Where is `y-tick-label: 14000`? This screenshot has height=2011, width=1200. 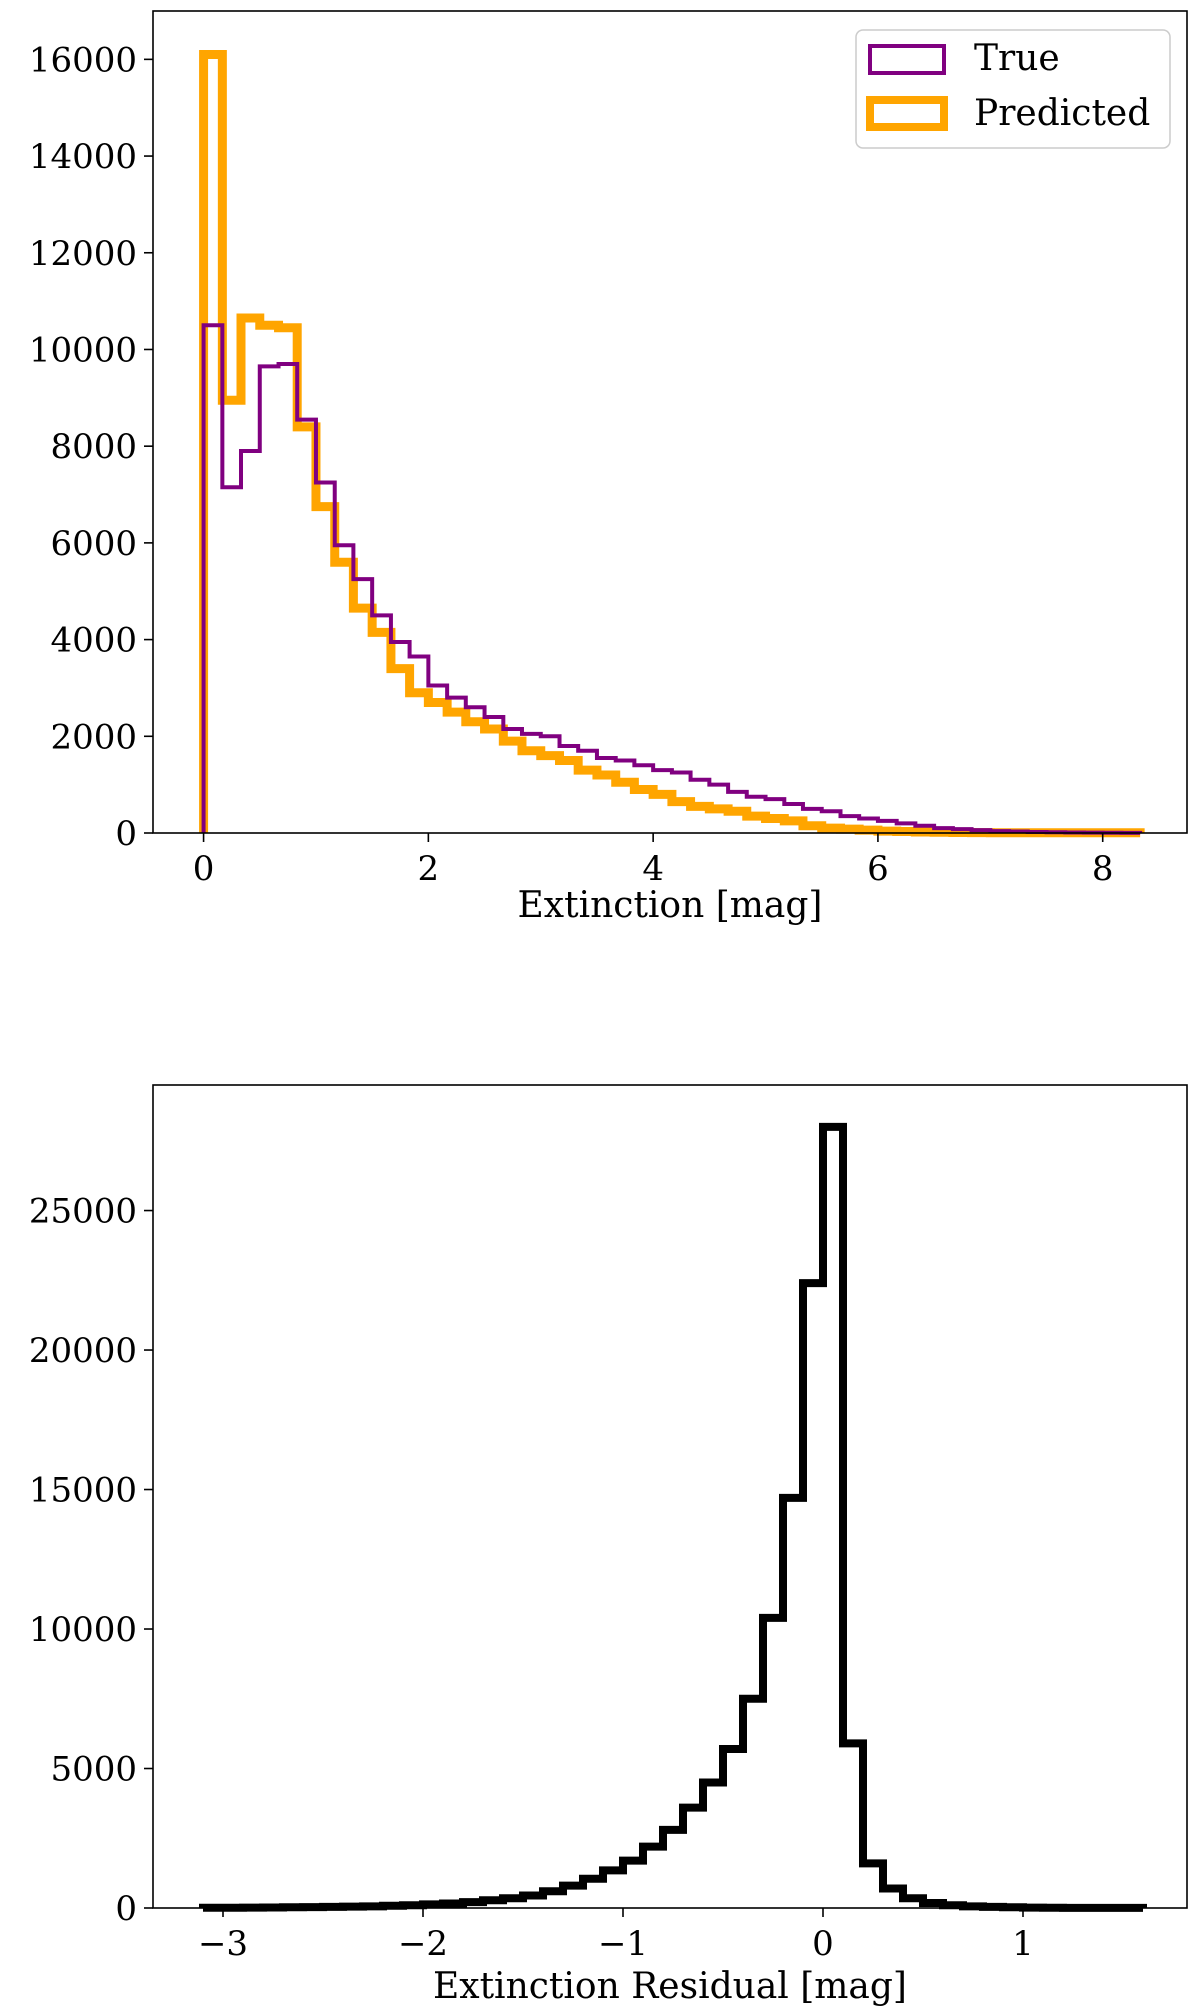
y-tick-label: 14000 is located at coordinates (83, 157).